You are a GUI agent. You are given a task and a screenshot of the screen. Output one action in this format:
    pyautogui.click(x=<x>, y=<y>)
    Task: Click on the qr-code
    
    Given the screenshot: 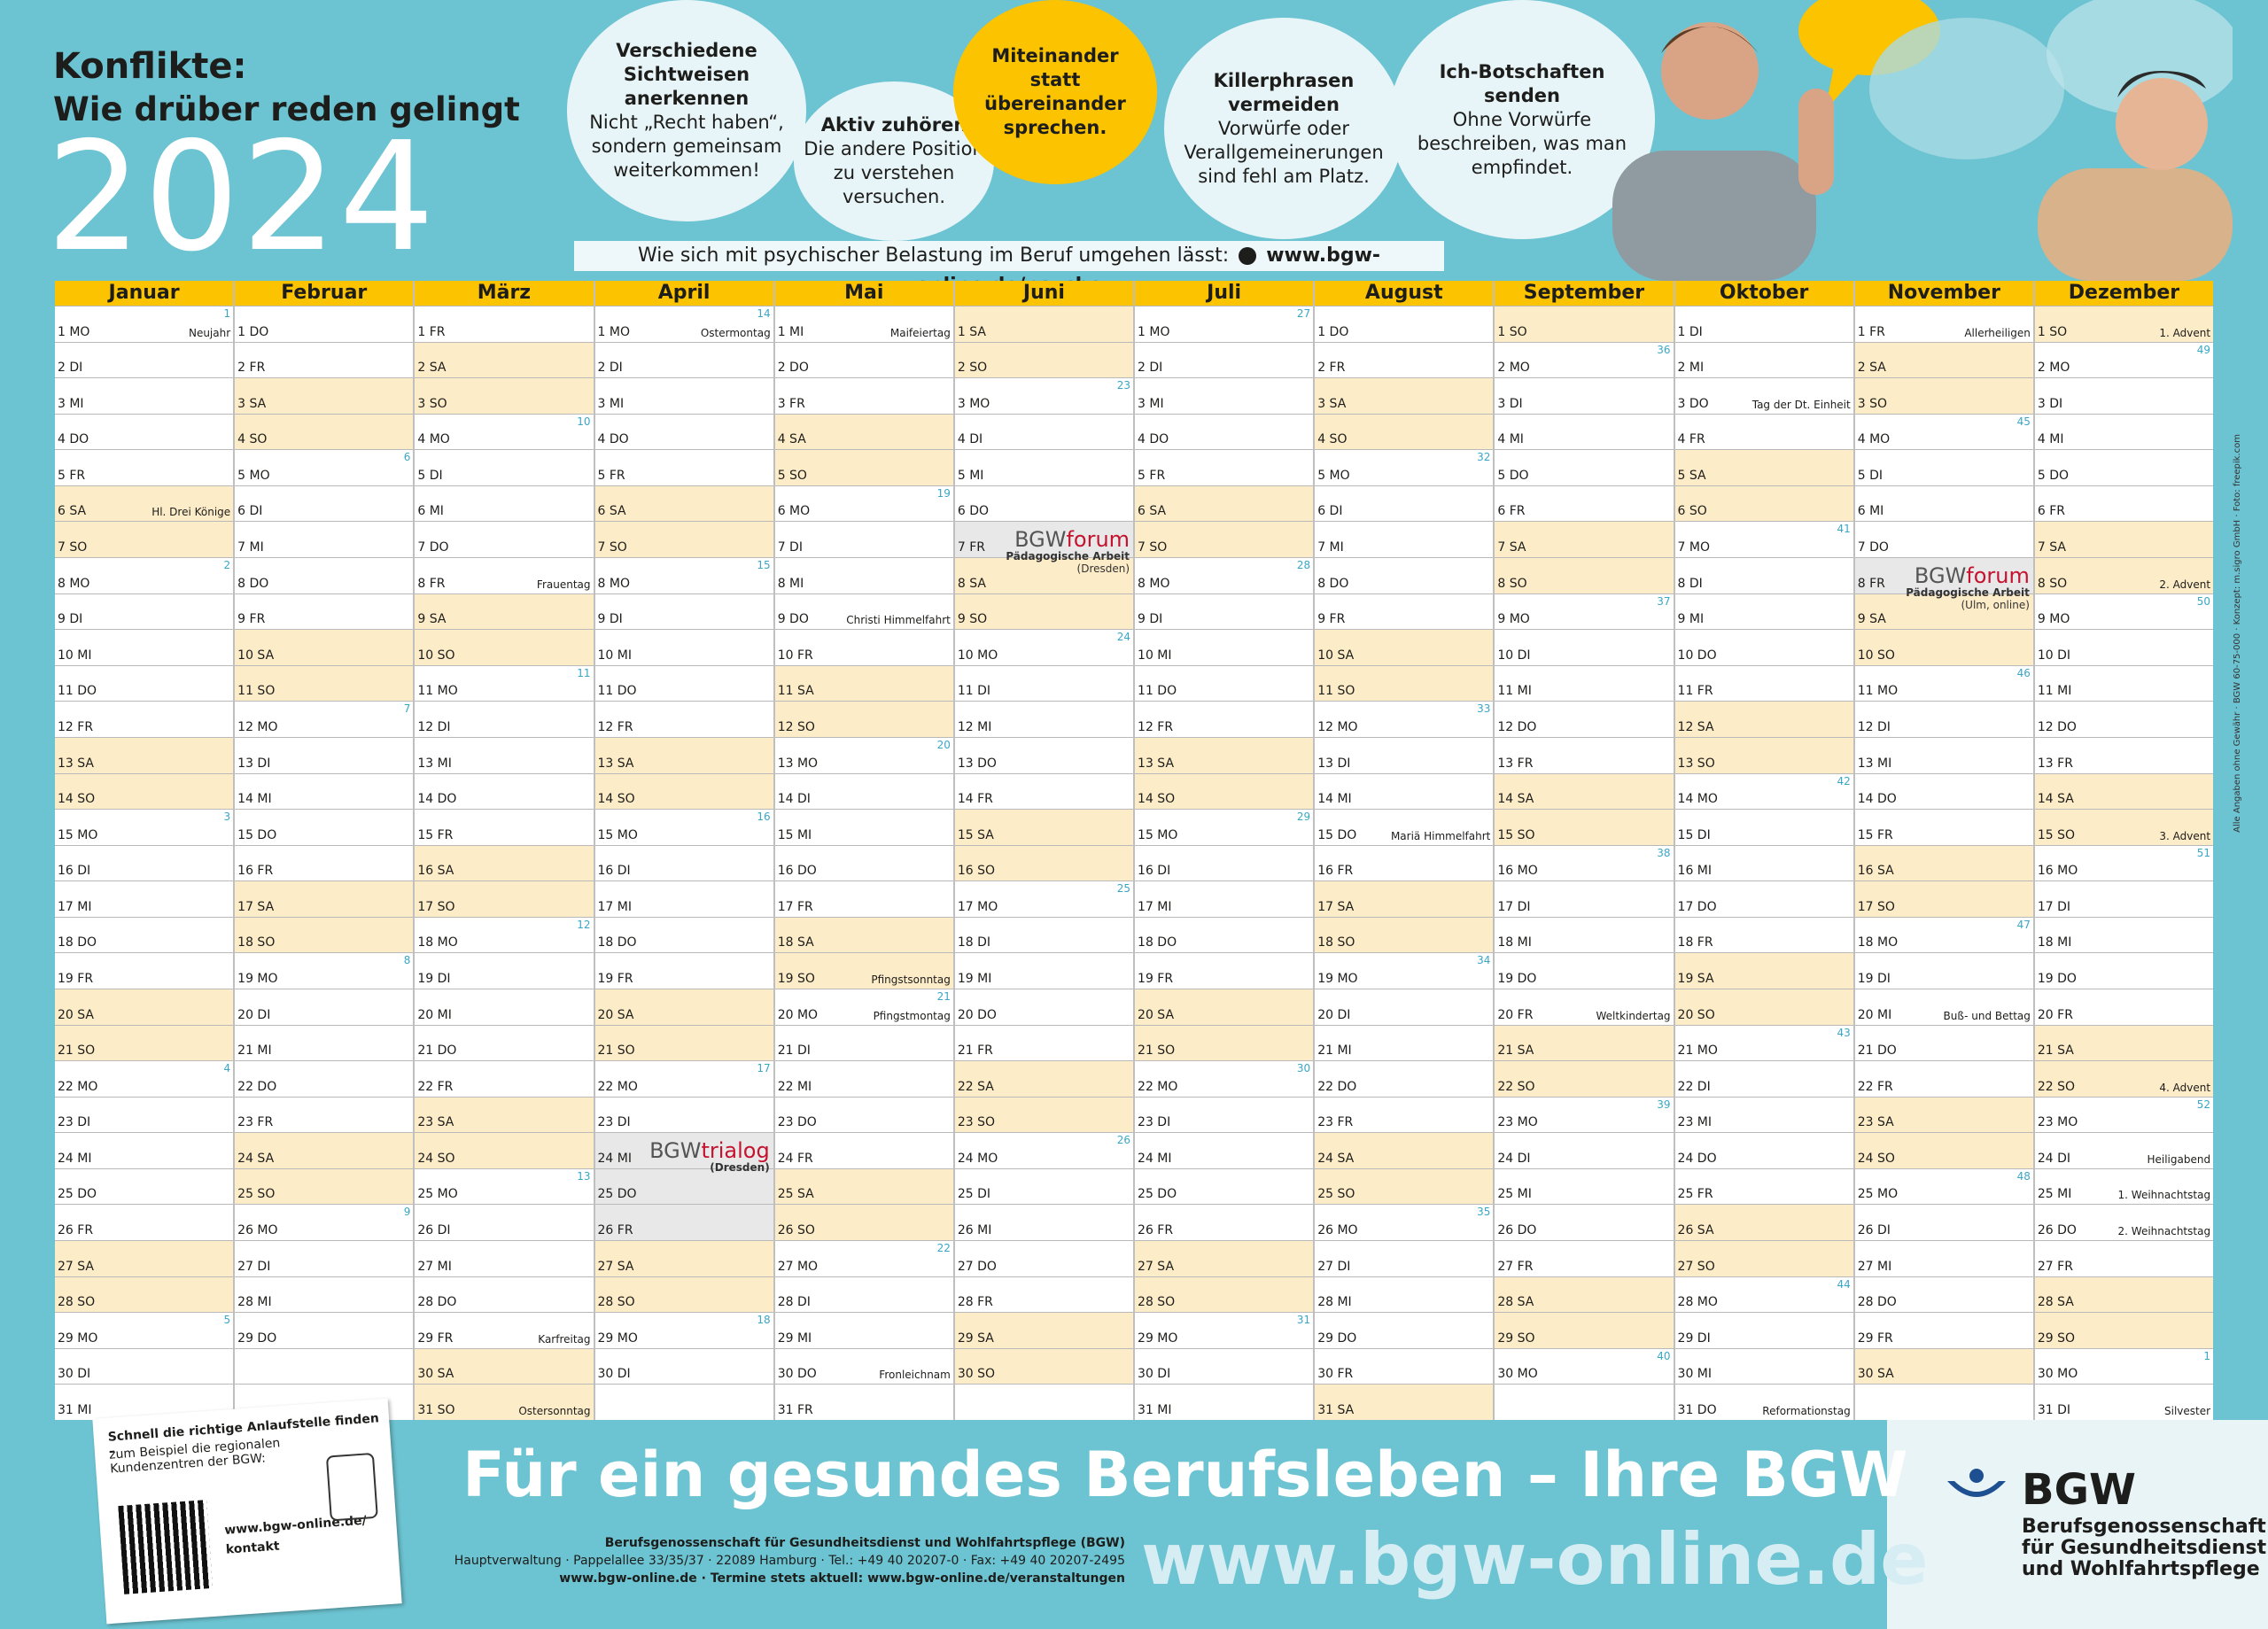 What is the action you would take?
    pyautogui.click(x=165, y=1547)
    